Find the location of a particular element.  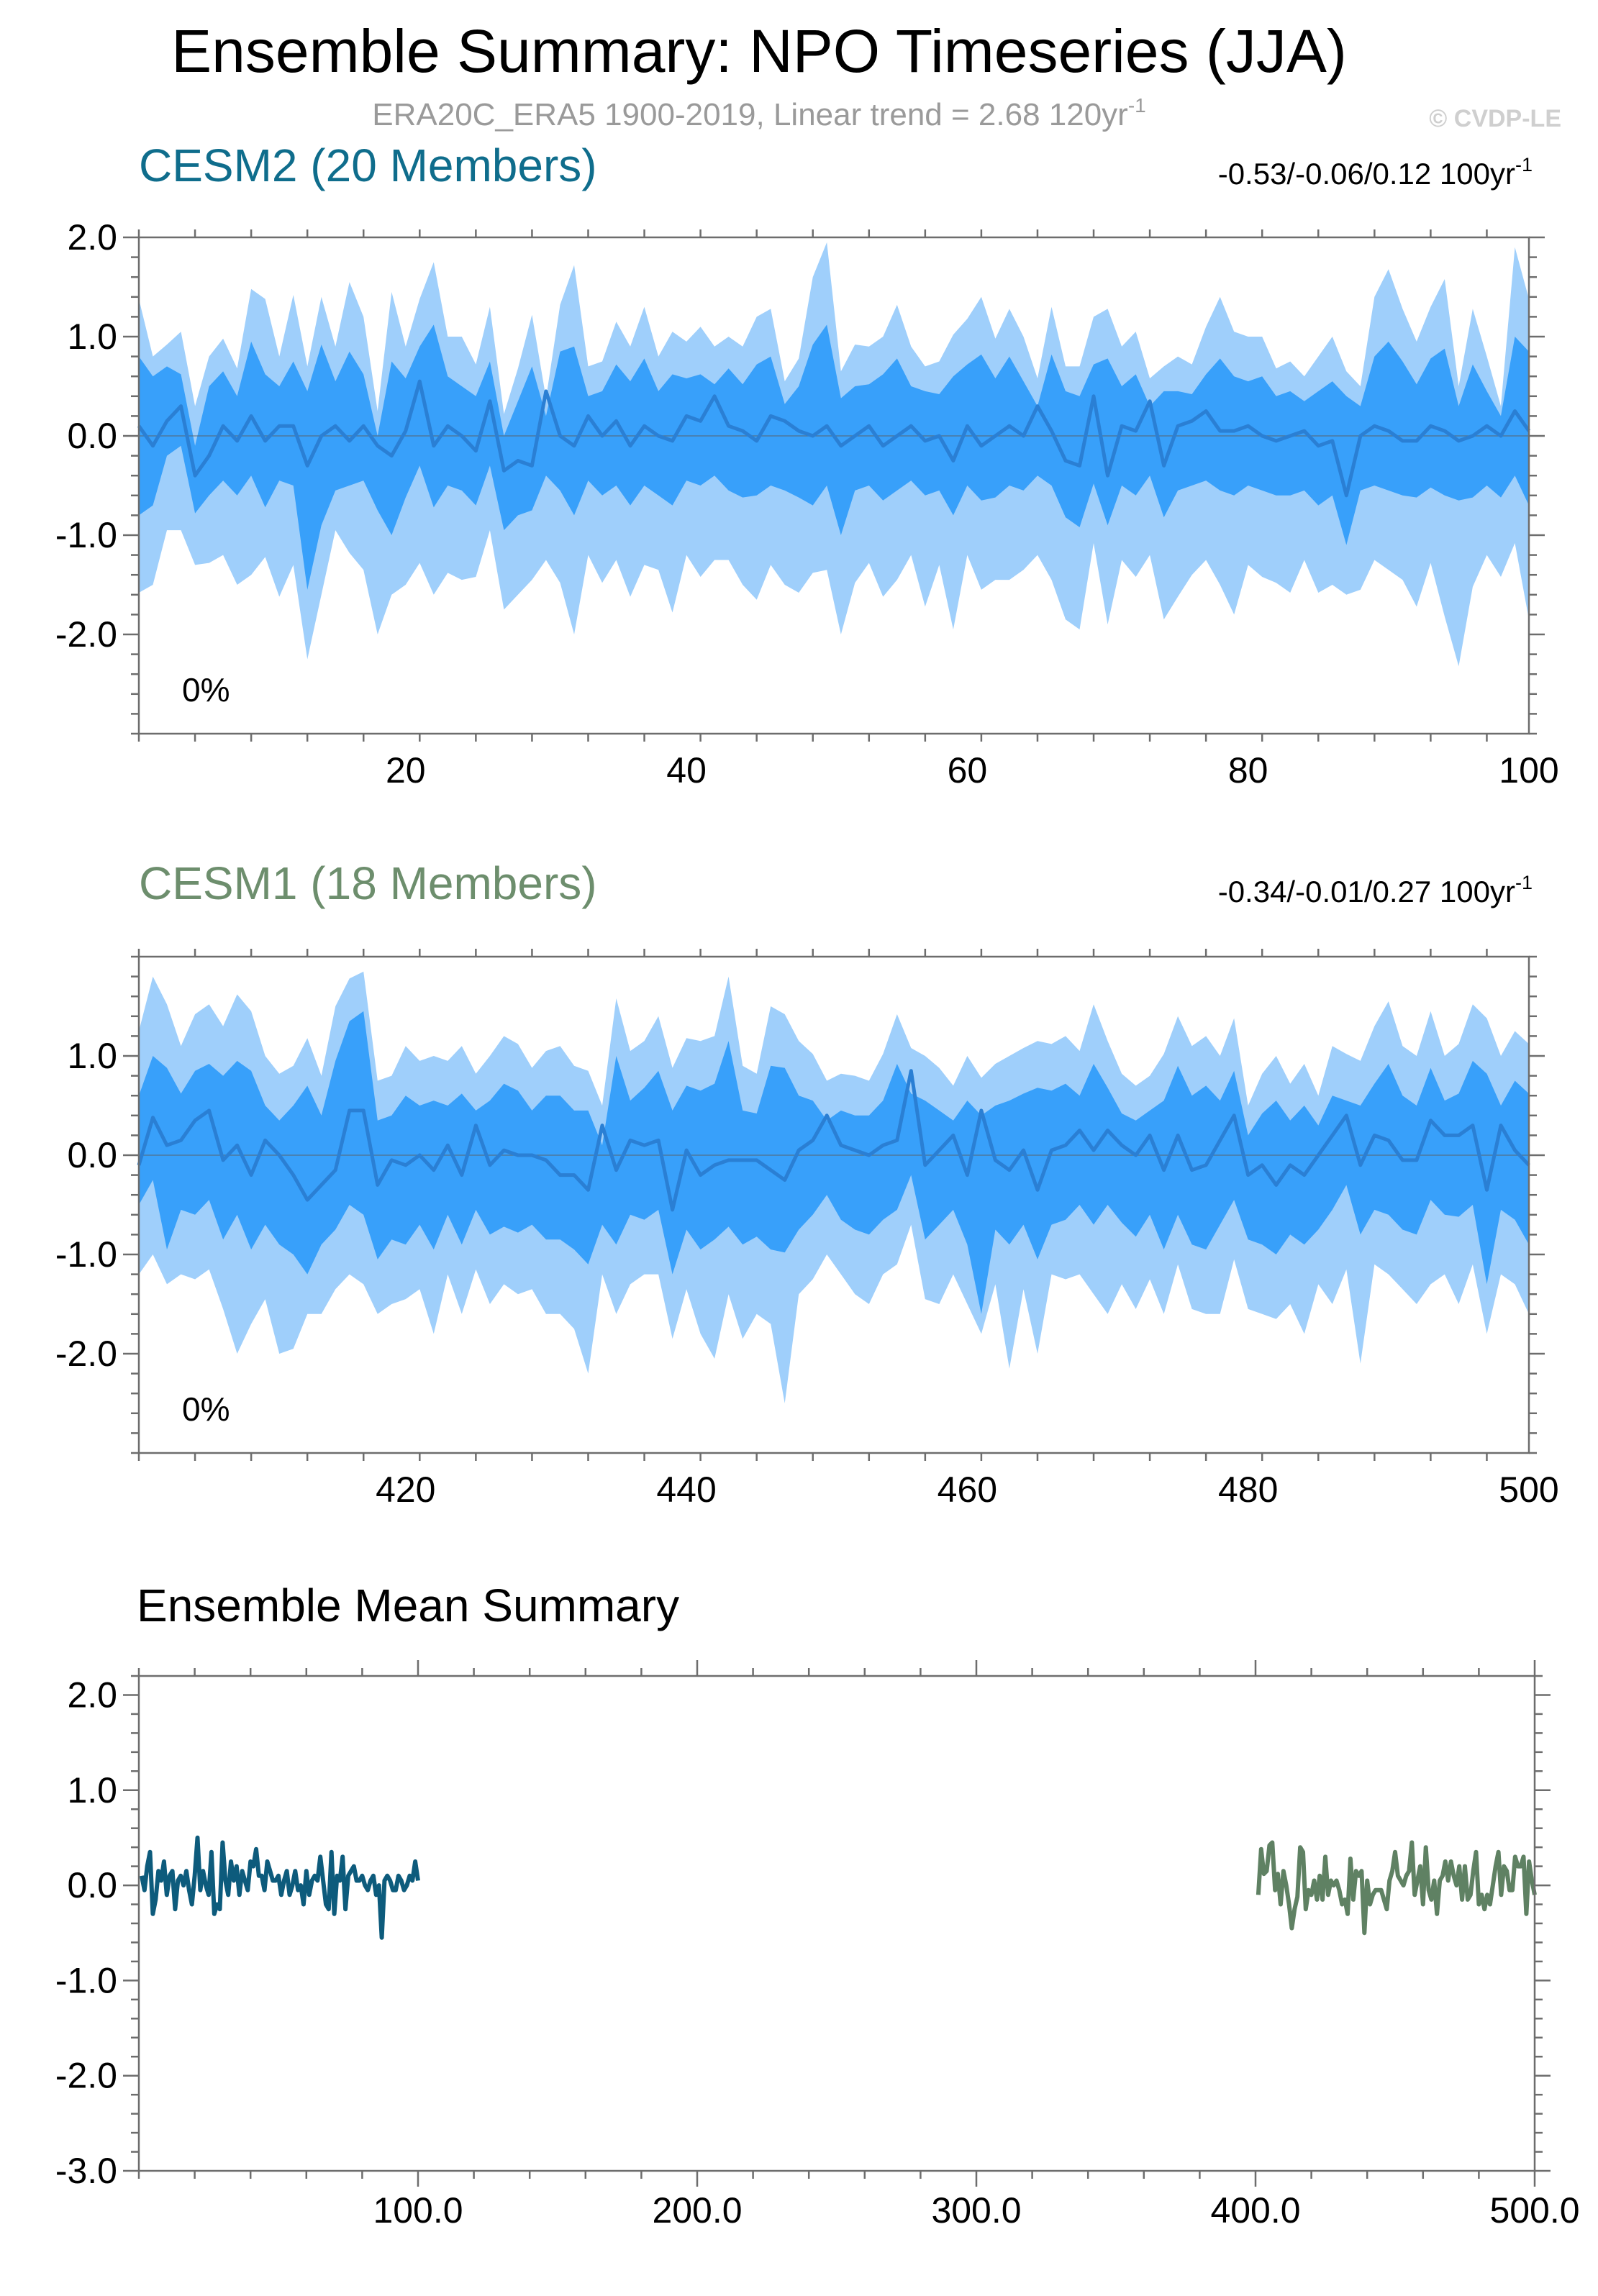

x-tick-label: 500.0 is located at coordinates (1534, 2210).